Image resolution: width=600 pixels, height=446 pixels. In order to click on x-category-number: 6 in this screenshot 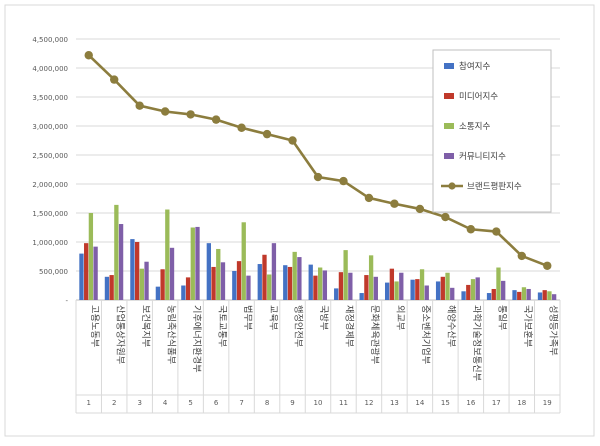, I will do `click(216, 403)`.